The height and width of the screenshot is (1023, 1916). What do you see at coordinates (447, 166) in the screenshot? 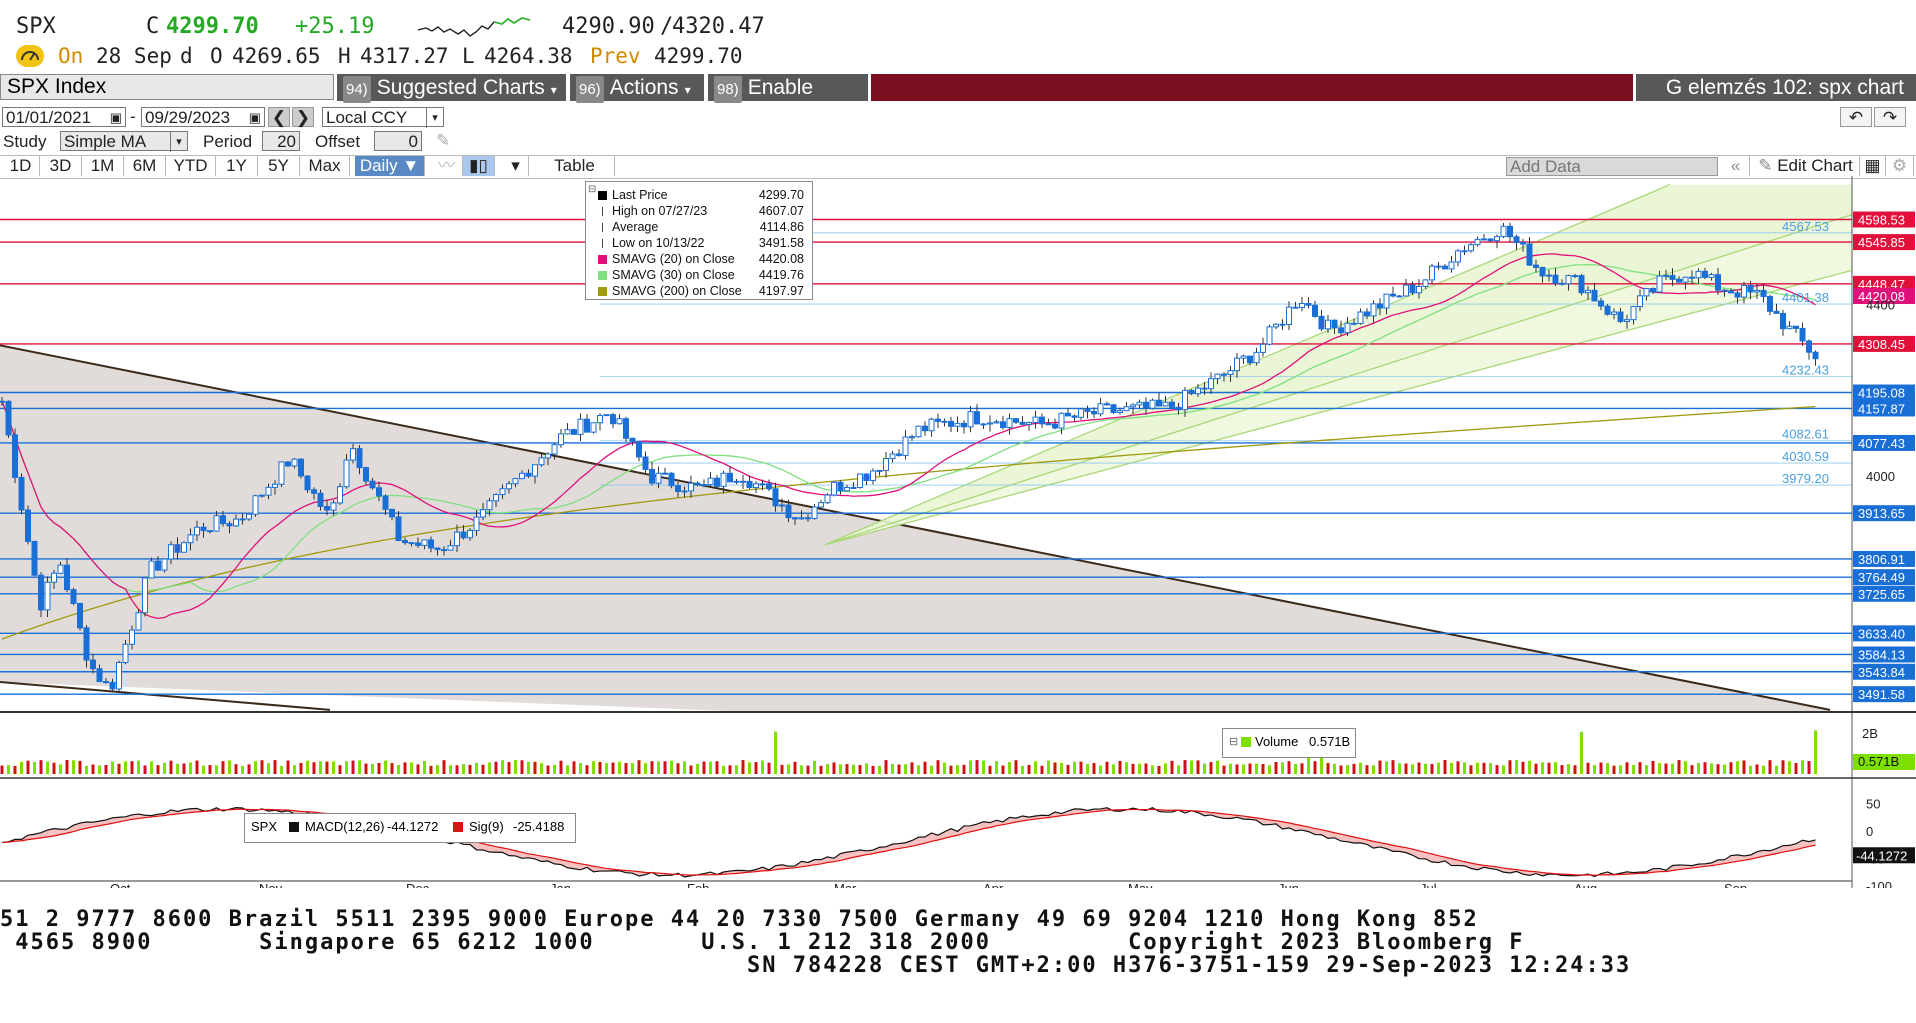
I see `line-chart-icon: 〰` at bounding box center [447, 166].